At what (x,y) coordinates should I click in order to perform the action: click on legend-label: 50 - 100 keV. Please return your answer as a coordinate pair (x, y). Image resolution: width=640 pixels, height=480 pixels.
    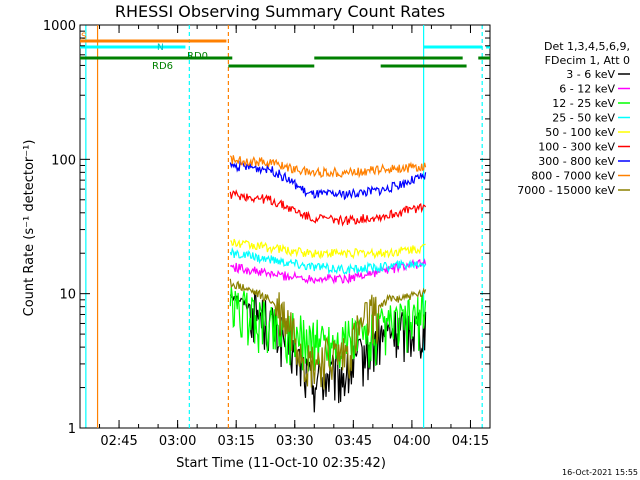
    Looking at the image, I should click on (580, 132).